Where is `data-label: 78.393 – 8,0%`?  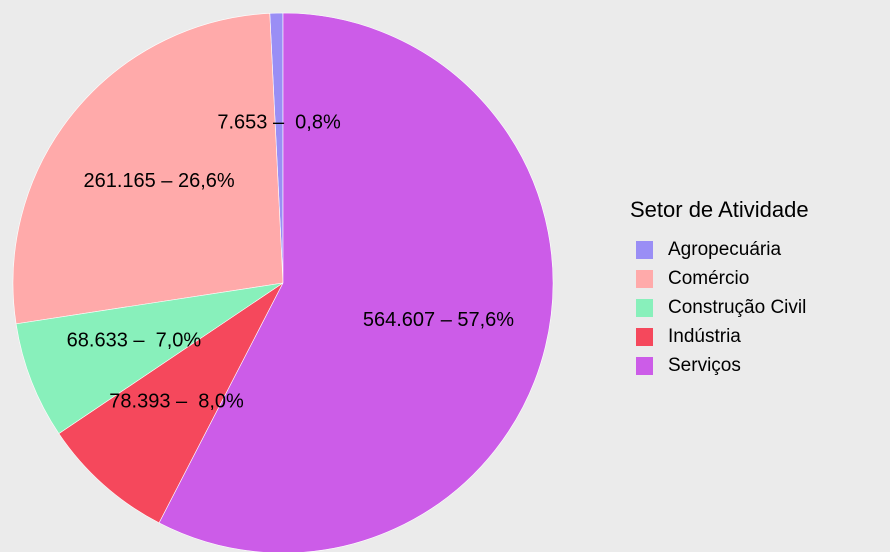
data-label: 78.393 – 8,0% is located at coordinates (176, 402).